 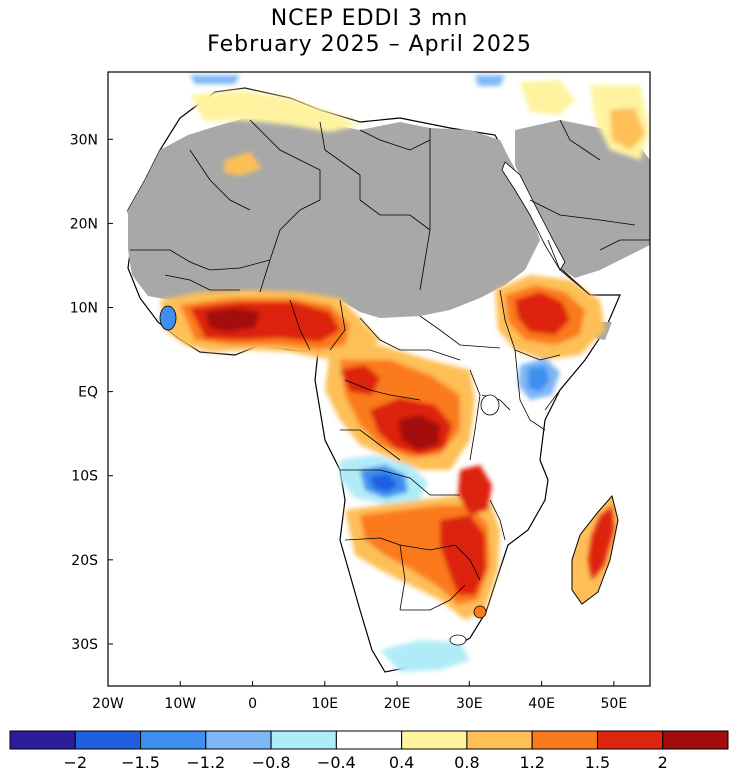 What do you see at coordinates (469, 704) in the screenshot?
I see `lon-tick-label: 30E` at bounding box center [469, 704].